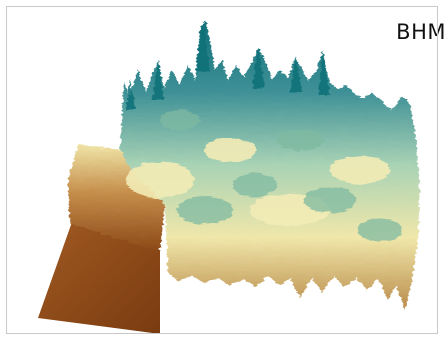 This screenshot has width=448, height=342. What do you see at coordinates (228, 65) in the screenshot?
I see `peak-highlights` at bounding box center [228, 65].